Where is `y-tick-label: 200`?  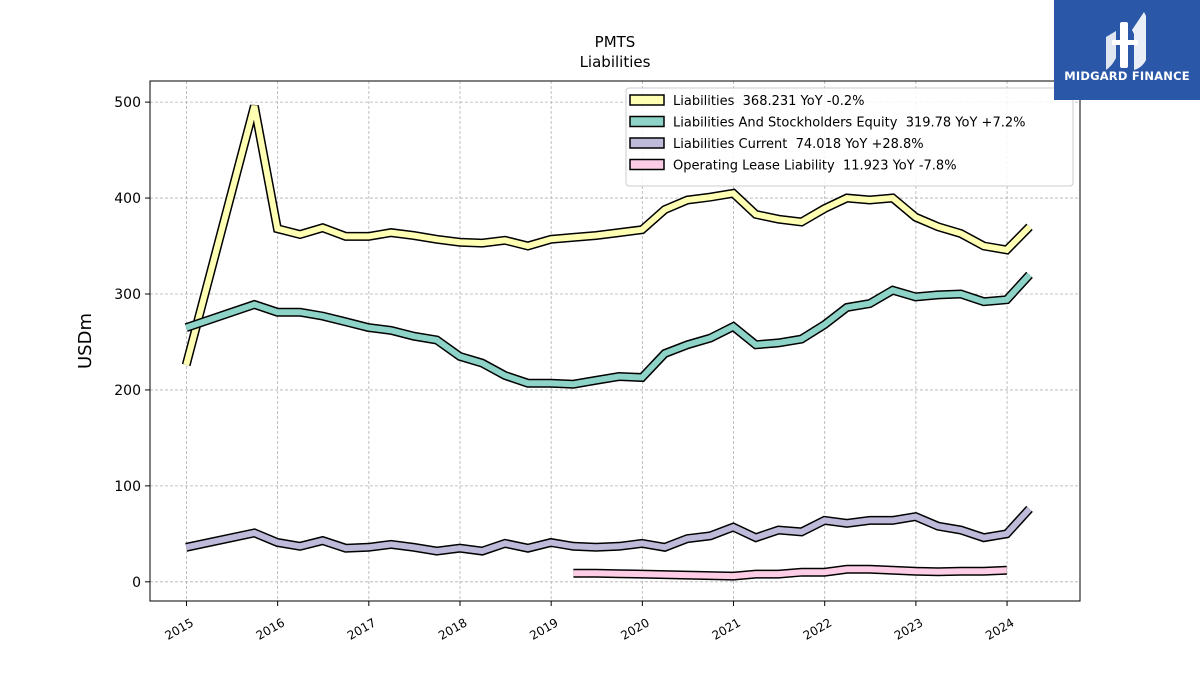 y-tick-label: 200 is located at coordinates (127, 391).